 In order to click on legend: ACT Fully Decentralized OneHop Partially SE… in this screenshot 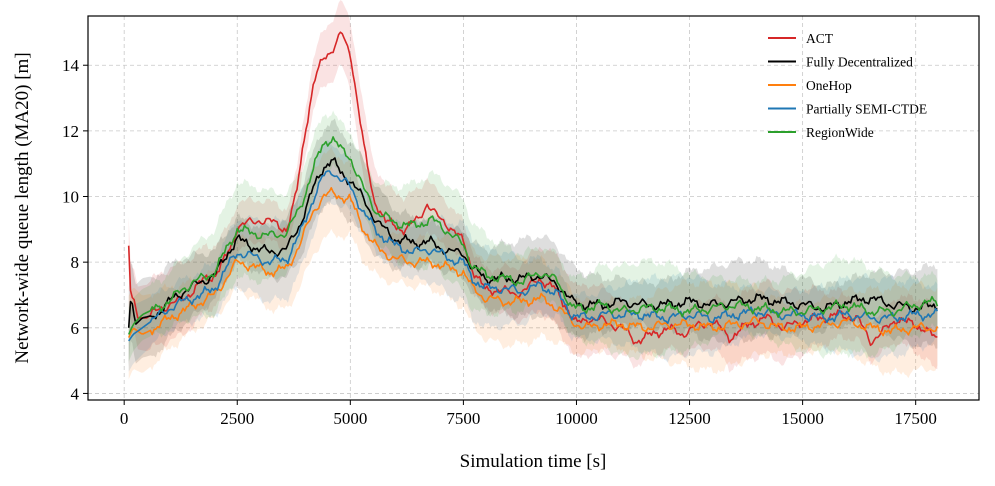, I will do `click(847, 85)`.